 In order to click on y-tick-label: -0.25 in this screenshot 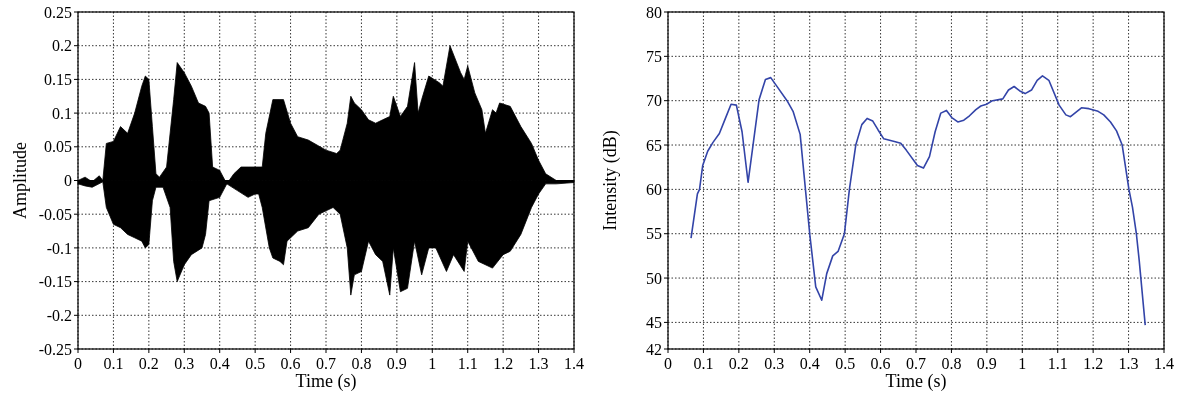, I will do `click(55, 349)`.